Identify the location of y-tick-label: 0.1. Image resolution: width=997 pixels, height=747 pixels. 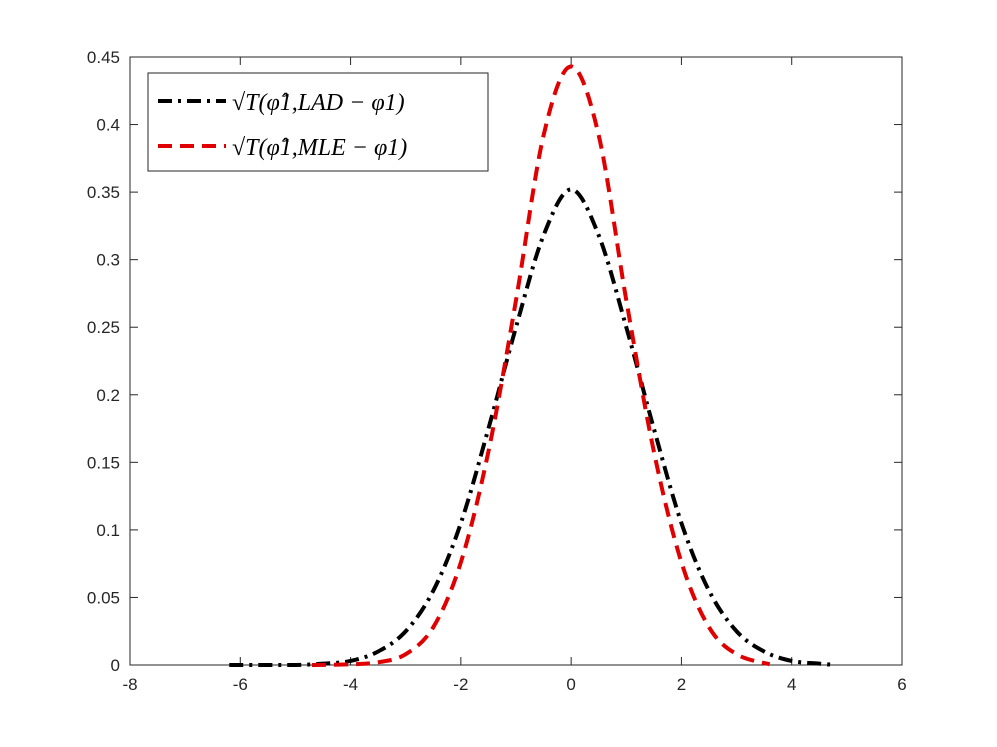
(108, 530).